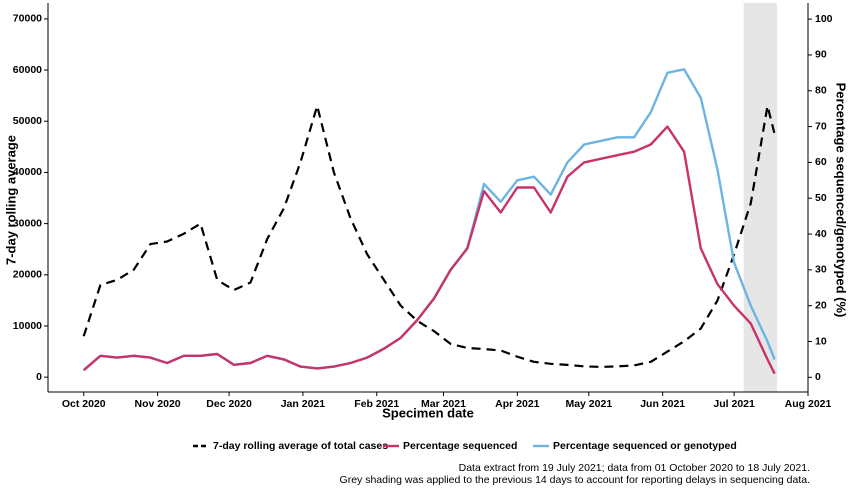  I want to click on x-tick-label: May 2021, so click(588, 404).